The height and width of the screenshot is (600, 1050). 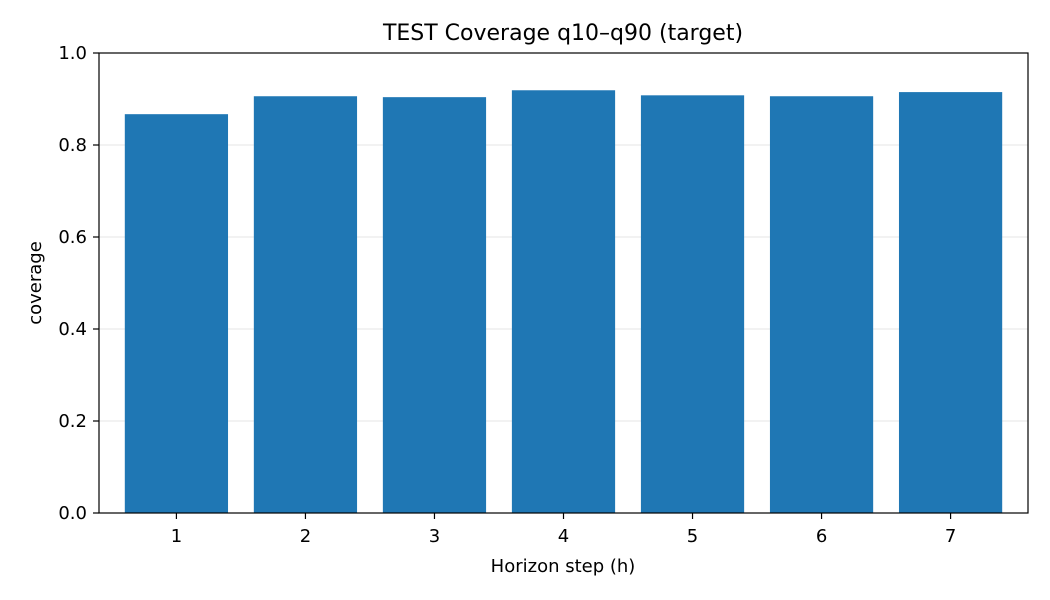 I want to click on bar-h6, so click(x=821, y=305).